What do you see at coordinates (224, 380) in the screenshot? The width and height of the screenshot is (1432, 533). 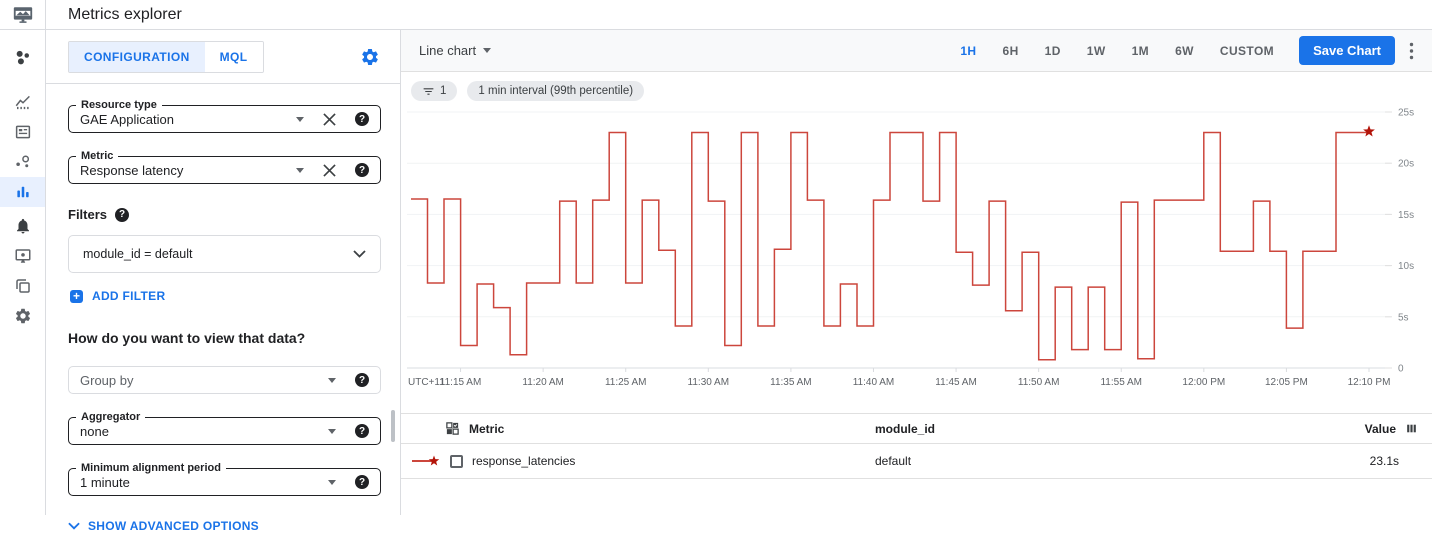 I see `group-by-field: Group by ?` at bounding box center [224, 380].